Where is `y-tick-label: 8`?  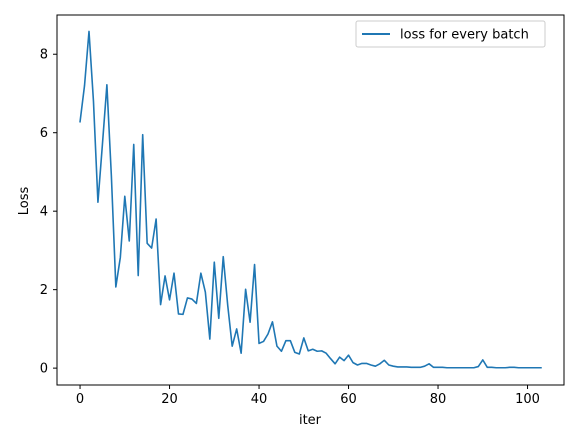
y-tick-label: 8 is located at coordinates (44, 55).